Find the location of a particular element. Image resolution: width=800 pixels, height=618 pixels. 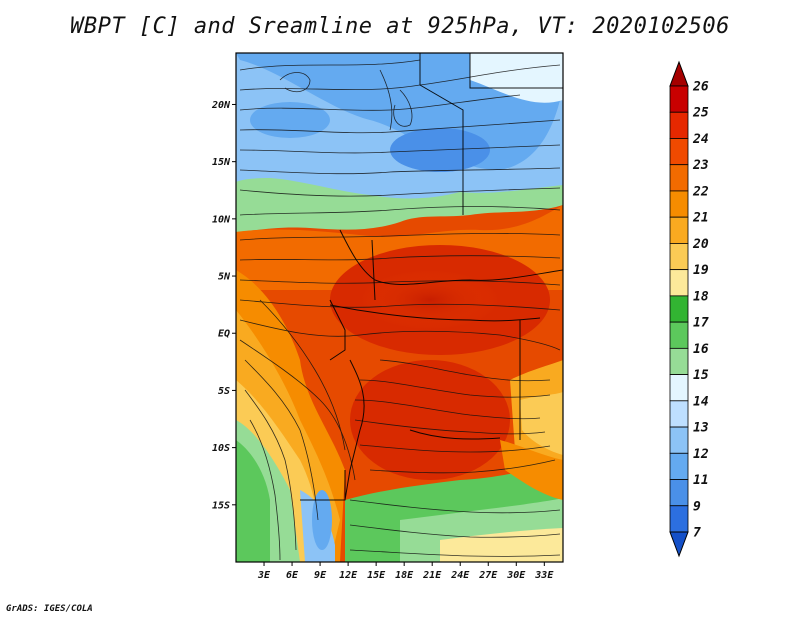

colorbar-label: 20 is located at coordinates (700, 244).